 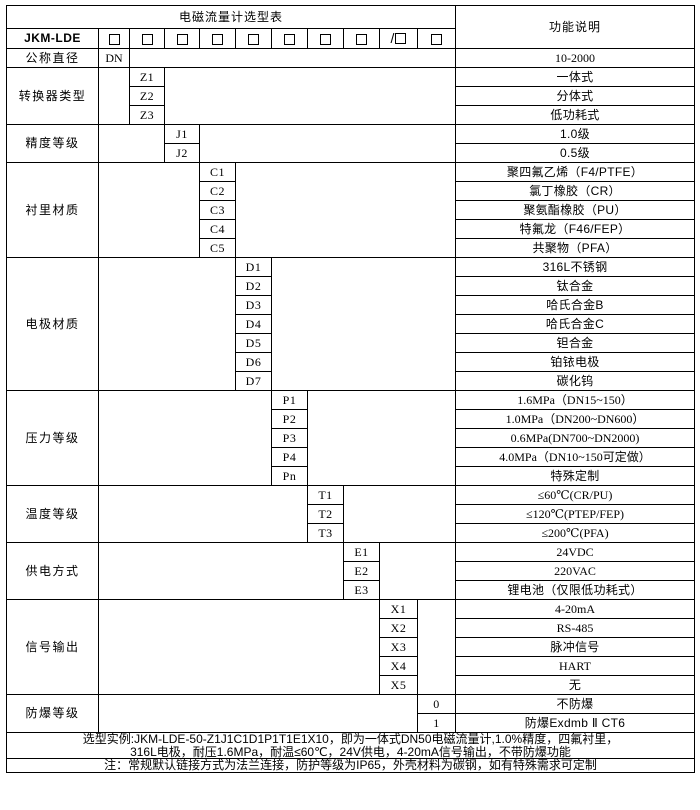 What do you see at coordinates (436, 704) in the screenshot?
I see `code-cell-ex0: 0` at bounding box center [436, 704].